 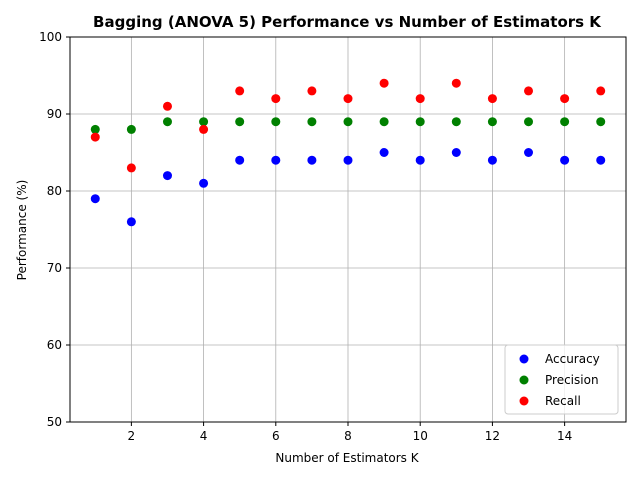 What do you see at coordinates (54, 345) in the screenshot?
I see `y-tick-label: 60` at bounding box center [54, 345].